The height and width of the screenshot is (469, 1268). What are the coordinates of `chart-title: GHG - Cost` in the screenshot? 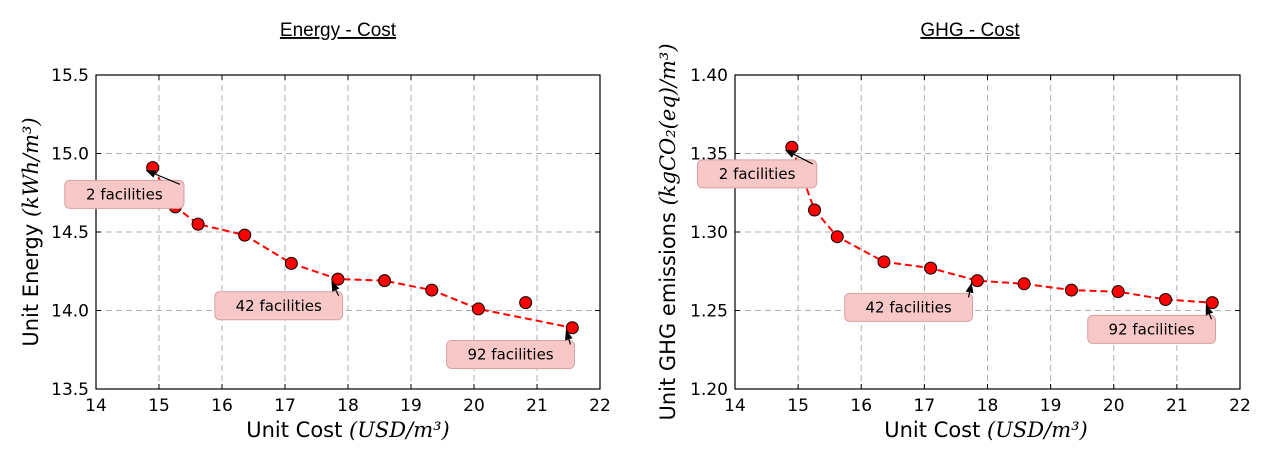 It's located at (970, 30).